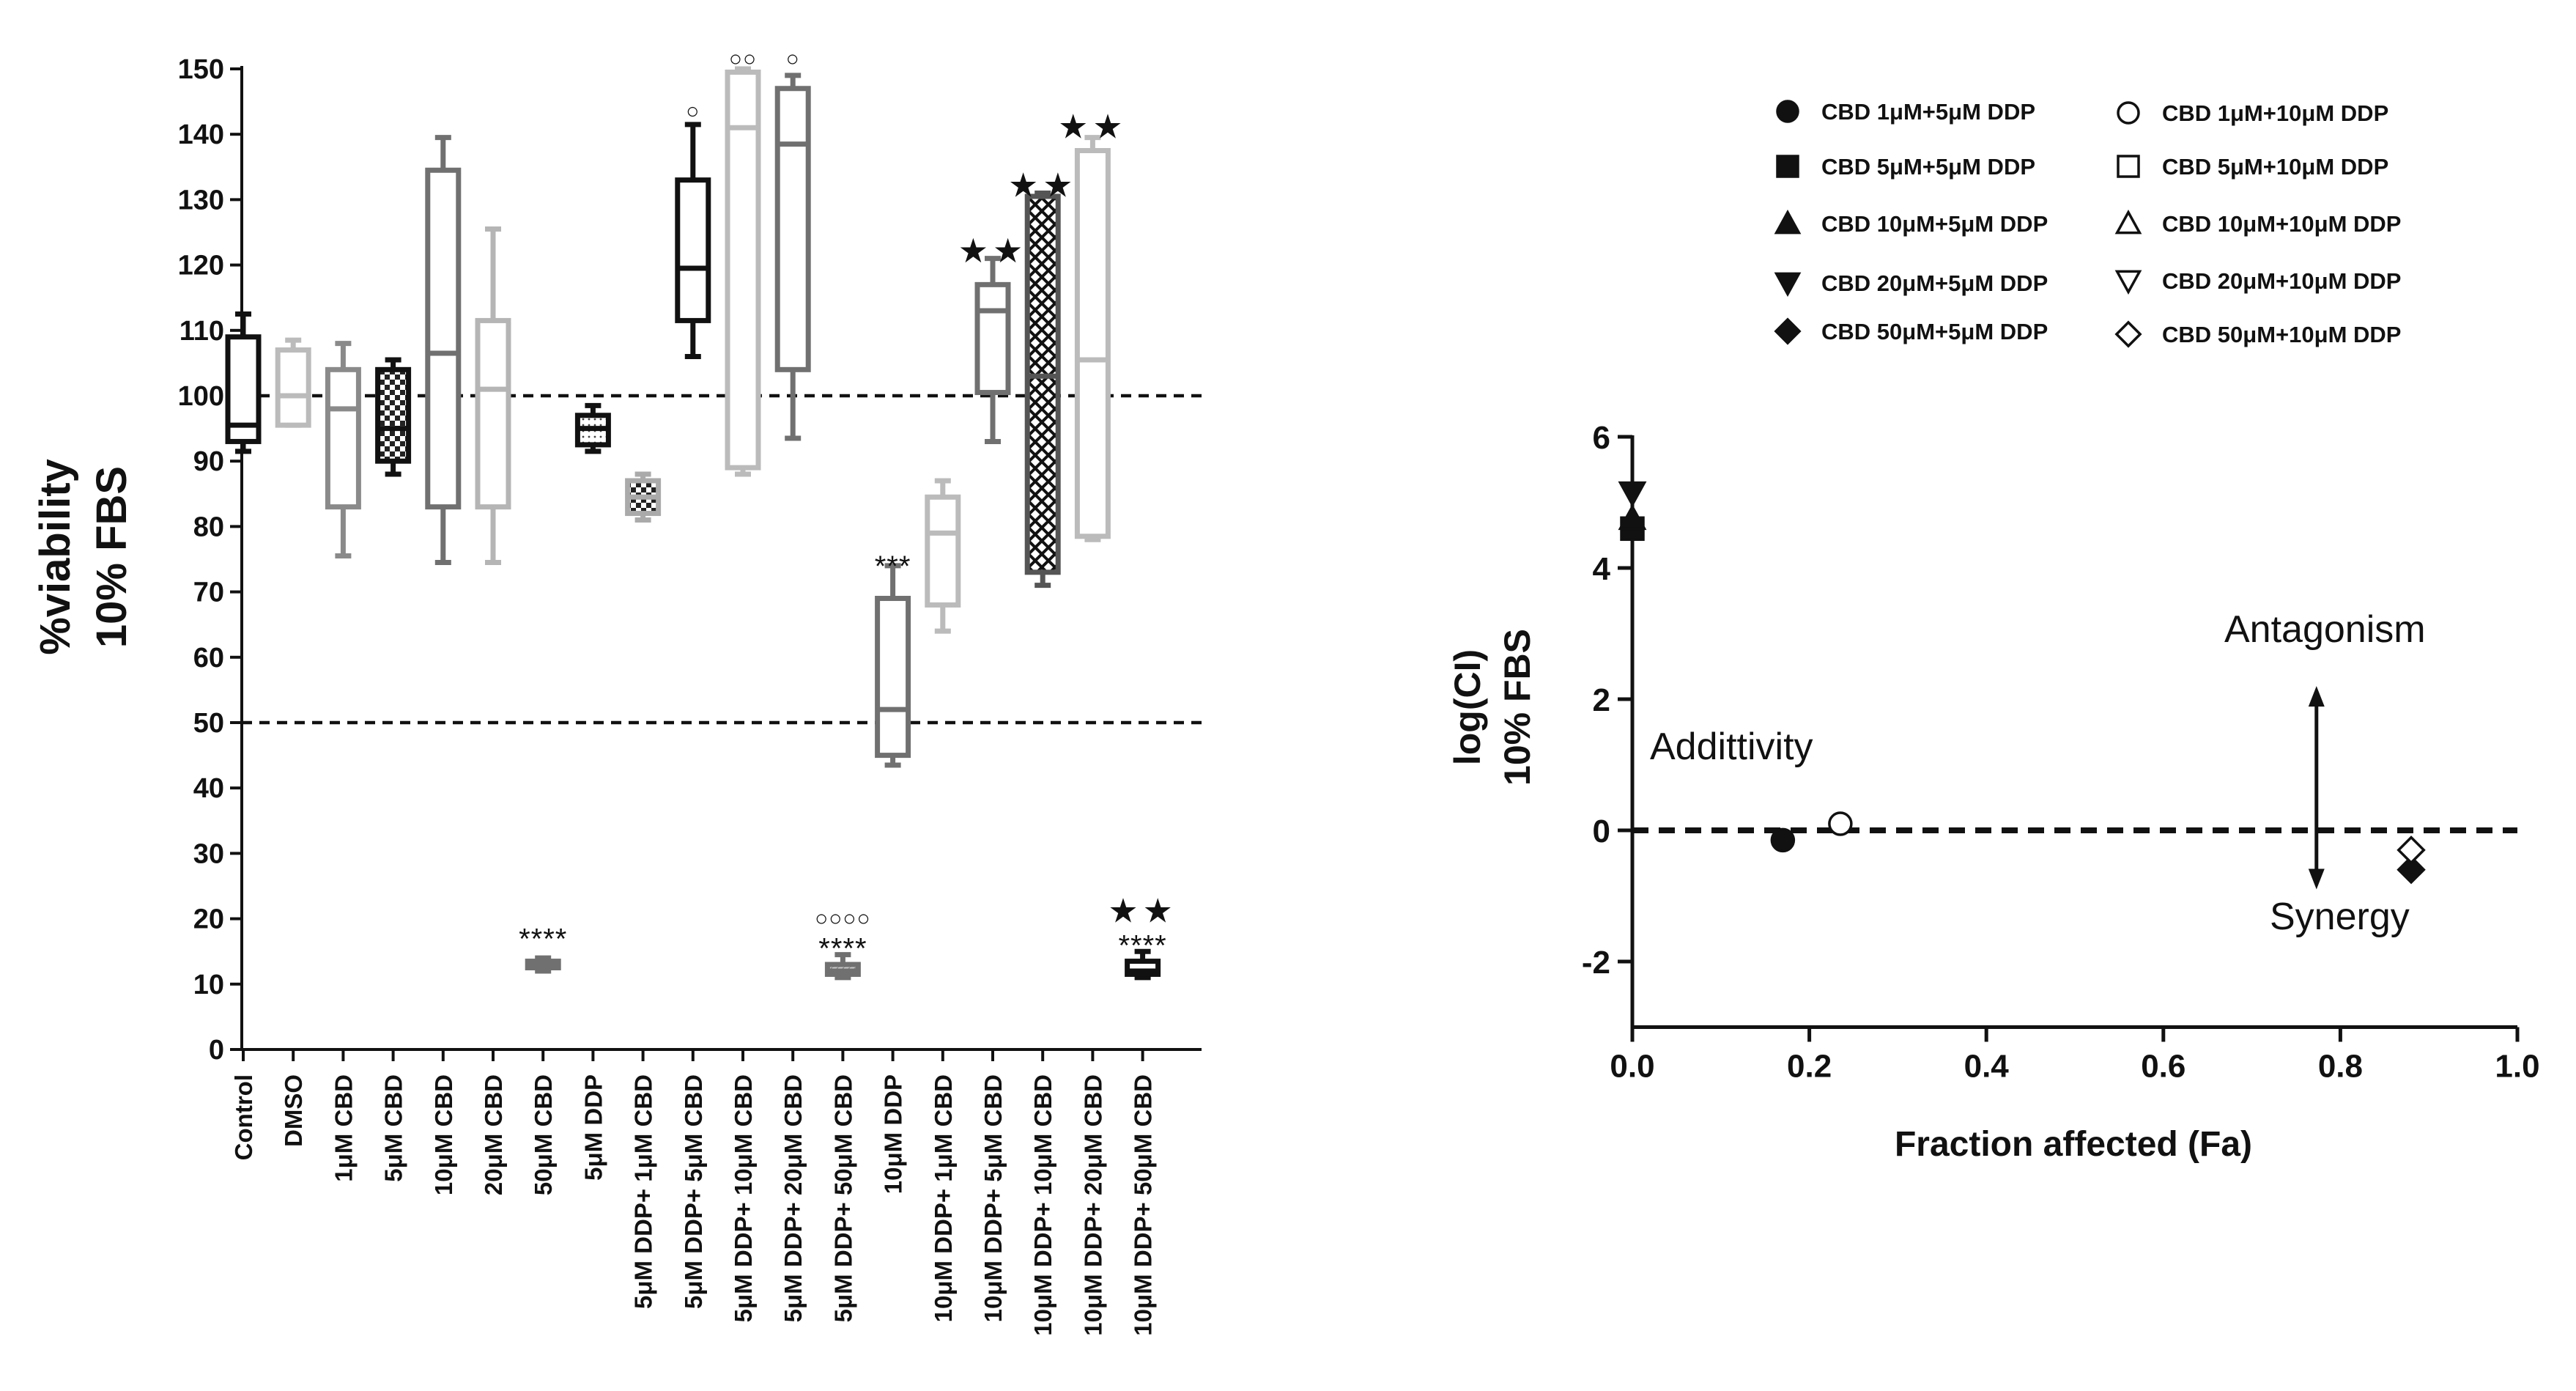 The width and height of the screenshot is (2576, 1391). I want to click on legend-item-5: CBD 50μM+5μM DDP, so click(1911, 331).